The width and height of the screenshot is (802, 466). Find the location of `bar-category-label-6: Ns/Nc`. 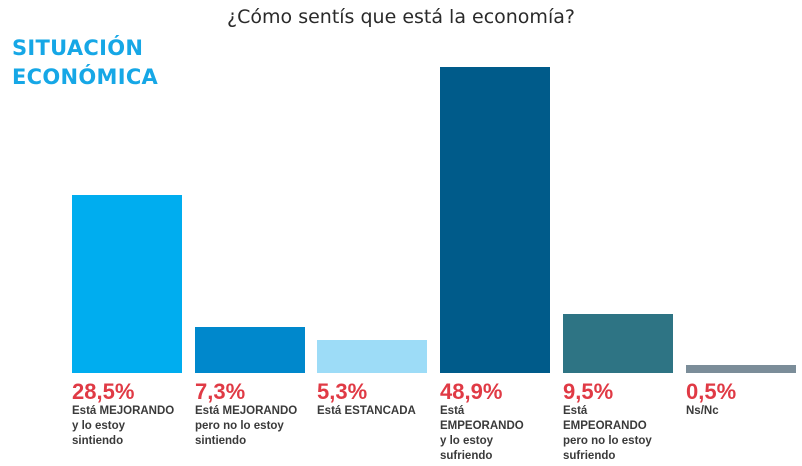

bar-category-label-6: Ns/Nc is located at coordinates (744, 411).